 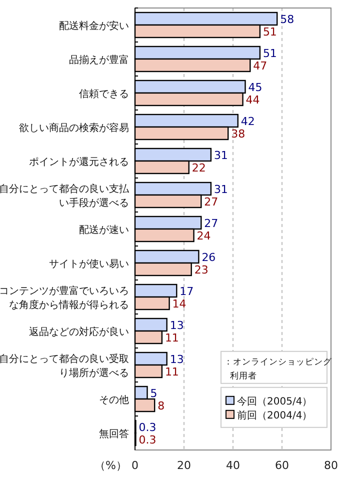 I want to click on x-tick-label: 0, so click(x=135, y=465).